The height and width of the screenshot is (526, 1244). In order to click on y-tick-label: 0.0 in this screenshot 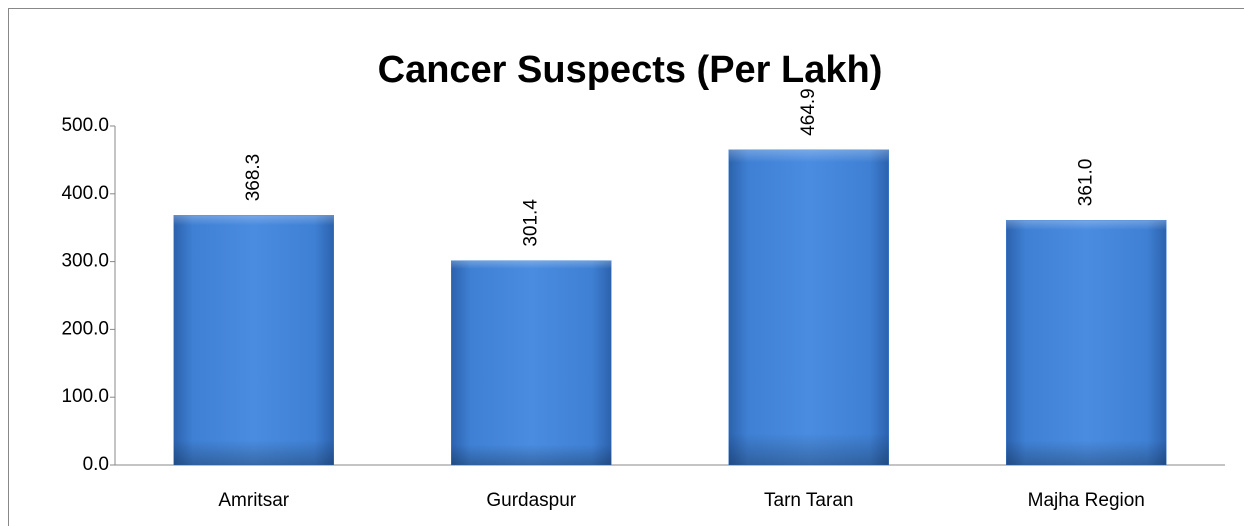, I will do `click(96, 464)`.